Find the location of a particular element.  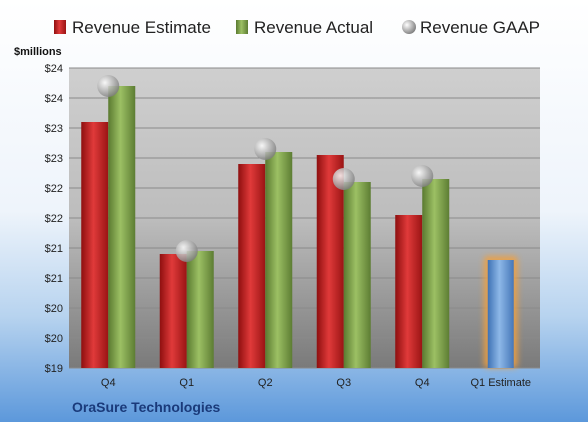

bar-q1-estimate is located at coordinates (500, 314).